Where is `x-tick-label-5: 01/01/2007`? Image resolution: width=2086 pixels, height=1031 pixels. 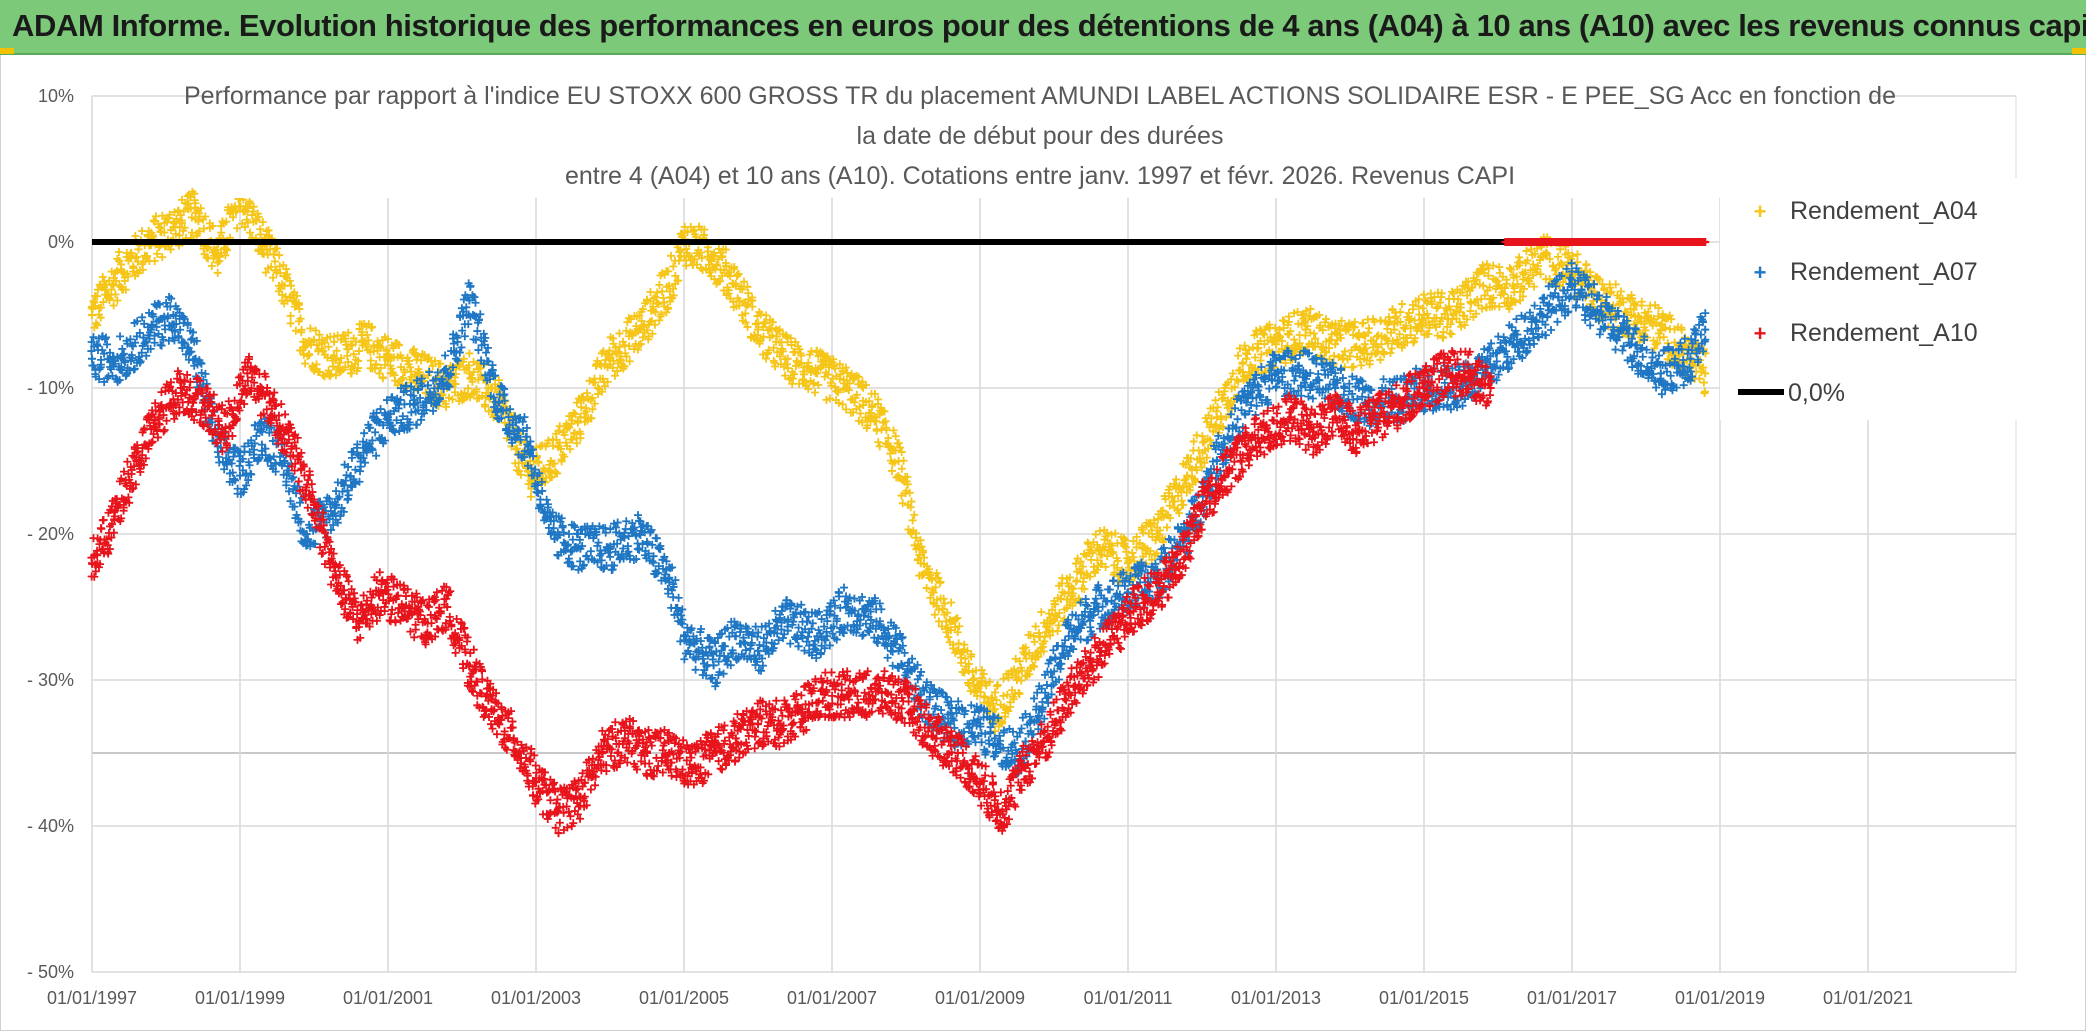 x-tick-label-5: 01/01/2007 is located at coordinates (832, 998).